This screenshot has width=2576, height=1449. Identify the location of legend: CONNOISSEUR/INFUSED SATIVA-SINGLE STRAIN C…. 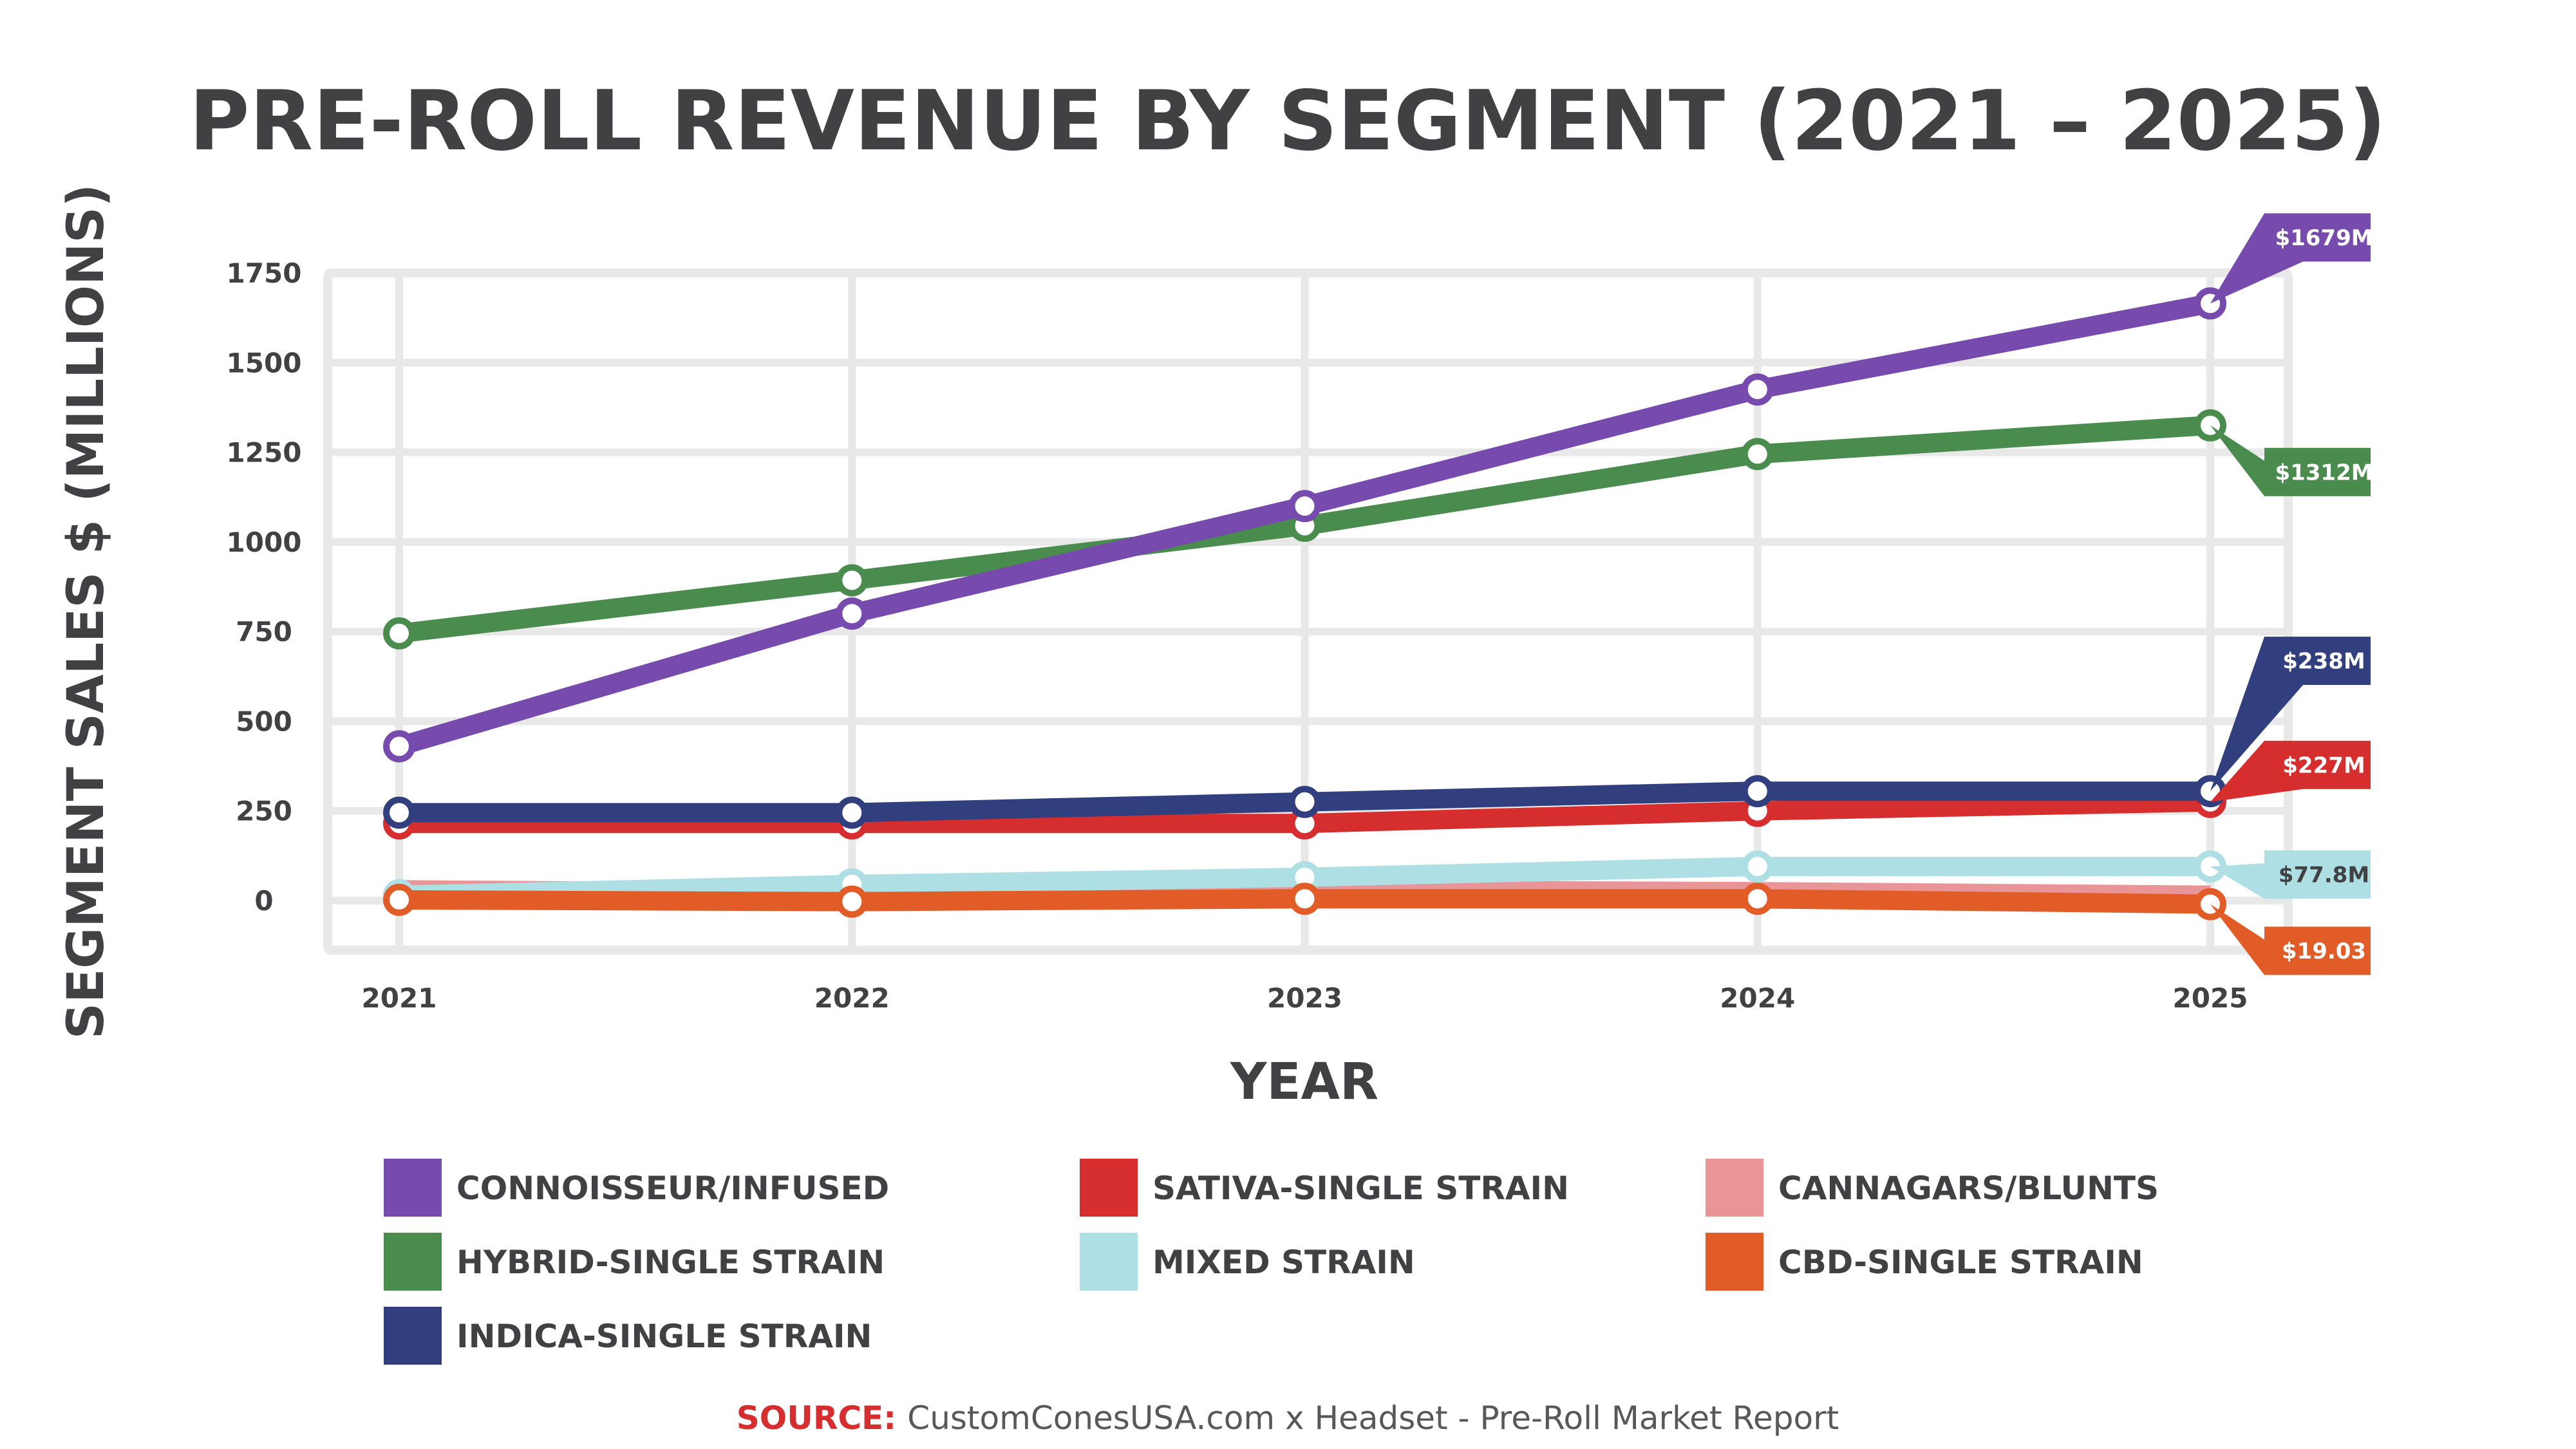
(1271, 1262).